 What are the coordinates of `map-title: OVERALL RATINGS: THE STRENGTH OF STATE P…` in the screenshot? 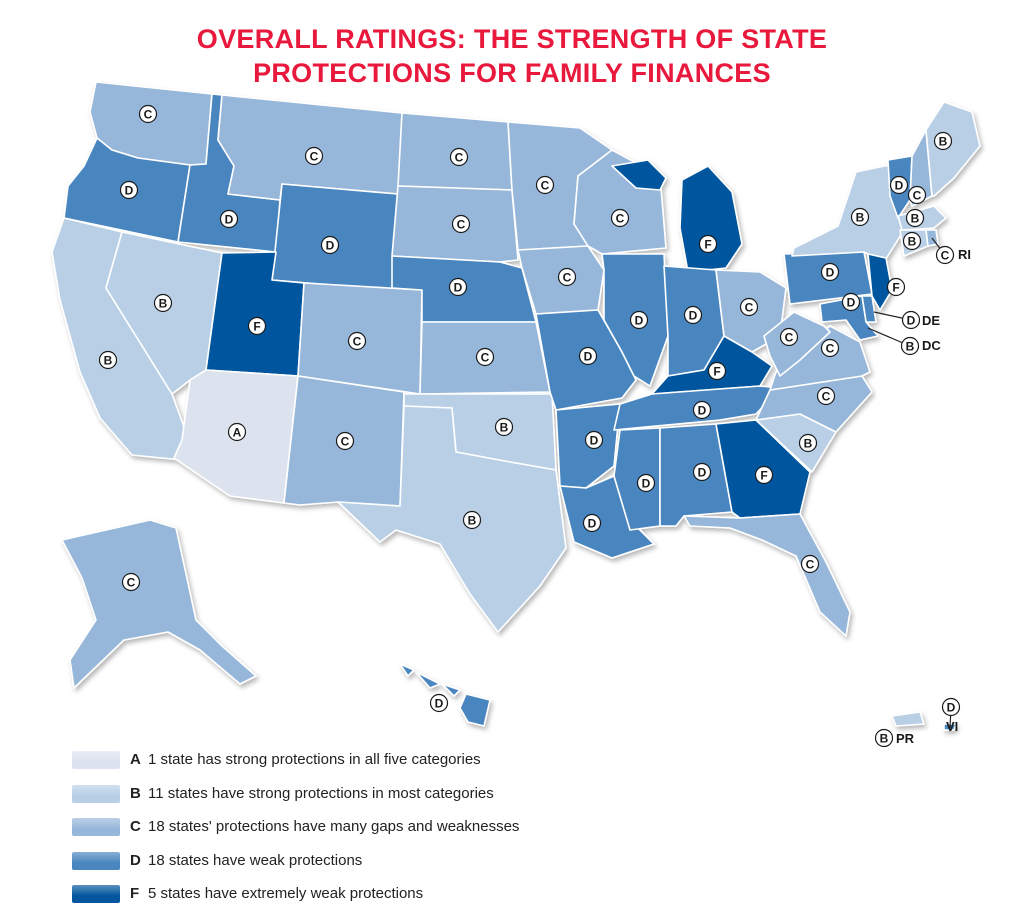 It's located at (512, 56).